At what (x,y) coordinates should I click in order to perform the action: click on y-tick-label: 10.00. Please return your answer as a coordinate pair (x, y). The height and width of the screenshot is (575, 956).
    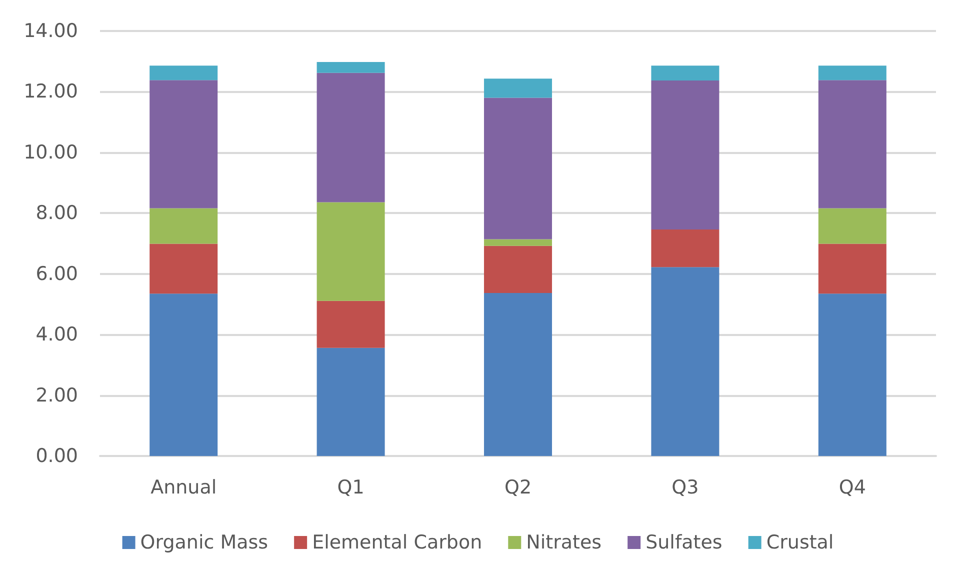
    Looking at the image, I should click on (51, 152).